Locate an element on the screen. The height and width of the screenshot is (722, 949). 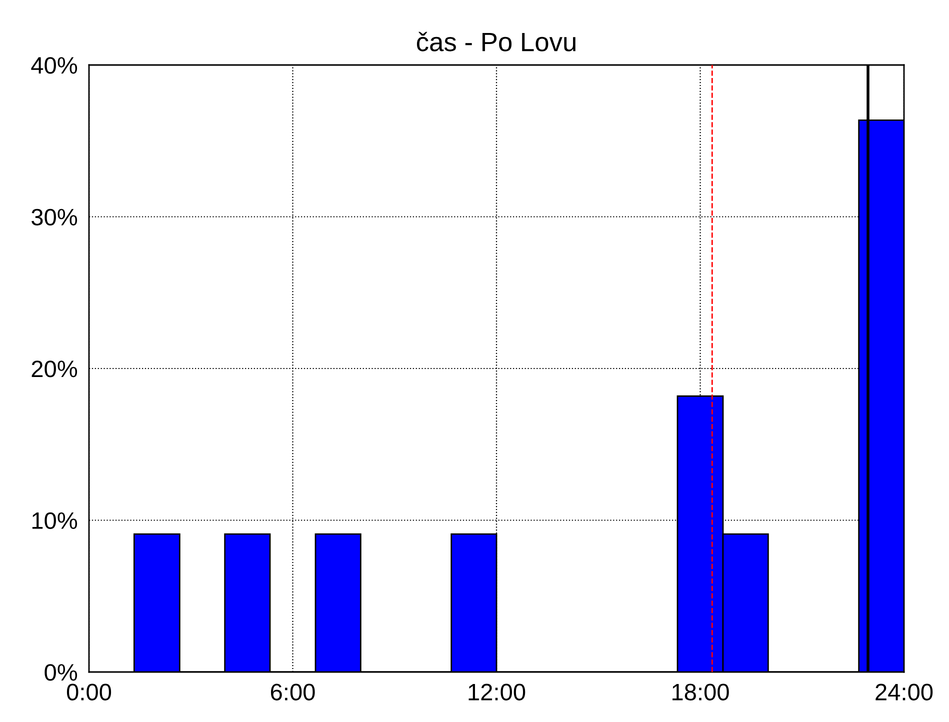
x-tick-label: 24:00 is located at coordinates (904, 692).